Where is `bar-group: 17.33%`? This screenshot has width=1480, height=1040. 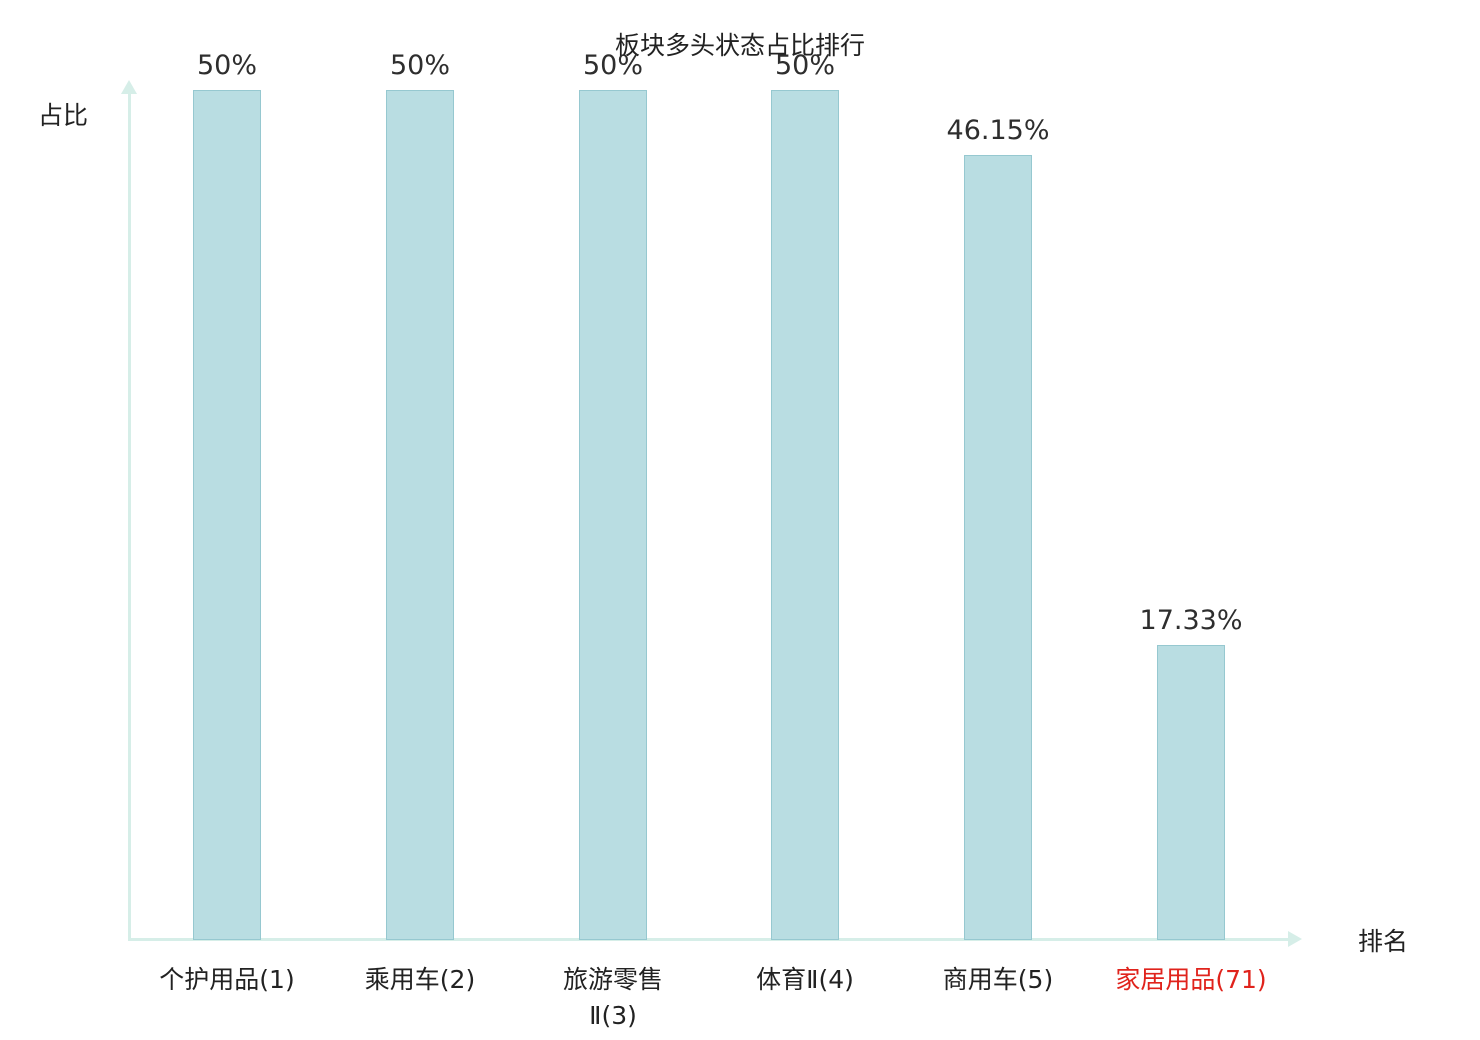 bar-group: 17.33% is located at coordinates (1191, 772).